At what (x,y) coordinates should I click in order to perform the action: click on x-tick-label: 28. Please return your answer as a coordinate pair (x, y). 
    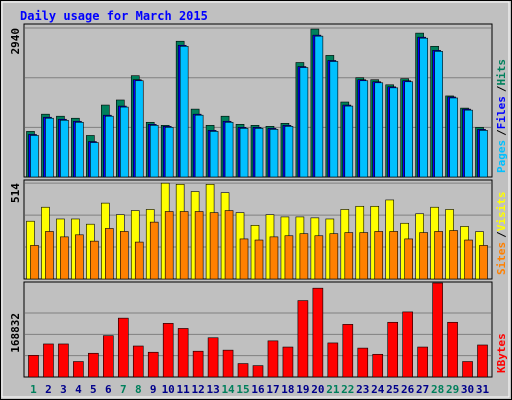
    Looking at the image, I should click on (437, 389).